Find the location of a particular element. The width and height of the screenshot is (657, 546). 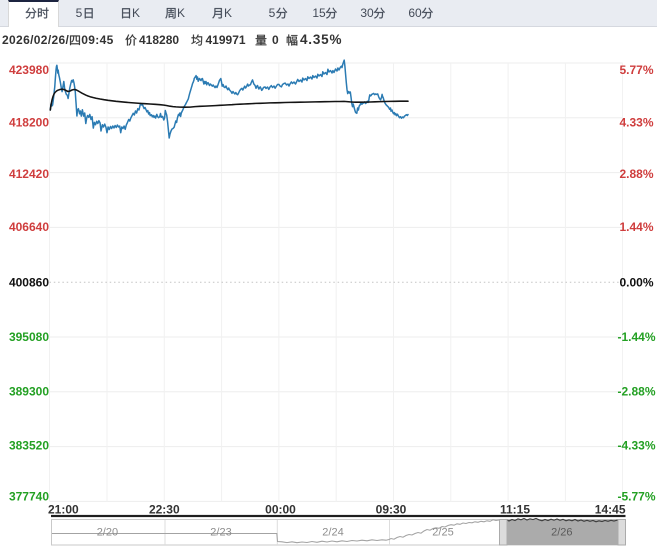

svg-text: 395080 is located at coordinates (29, 337).